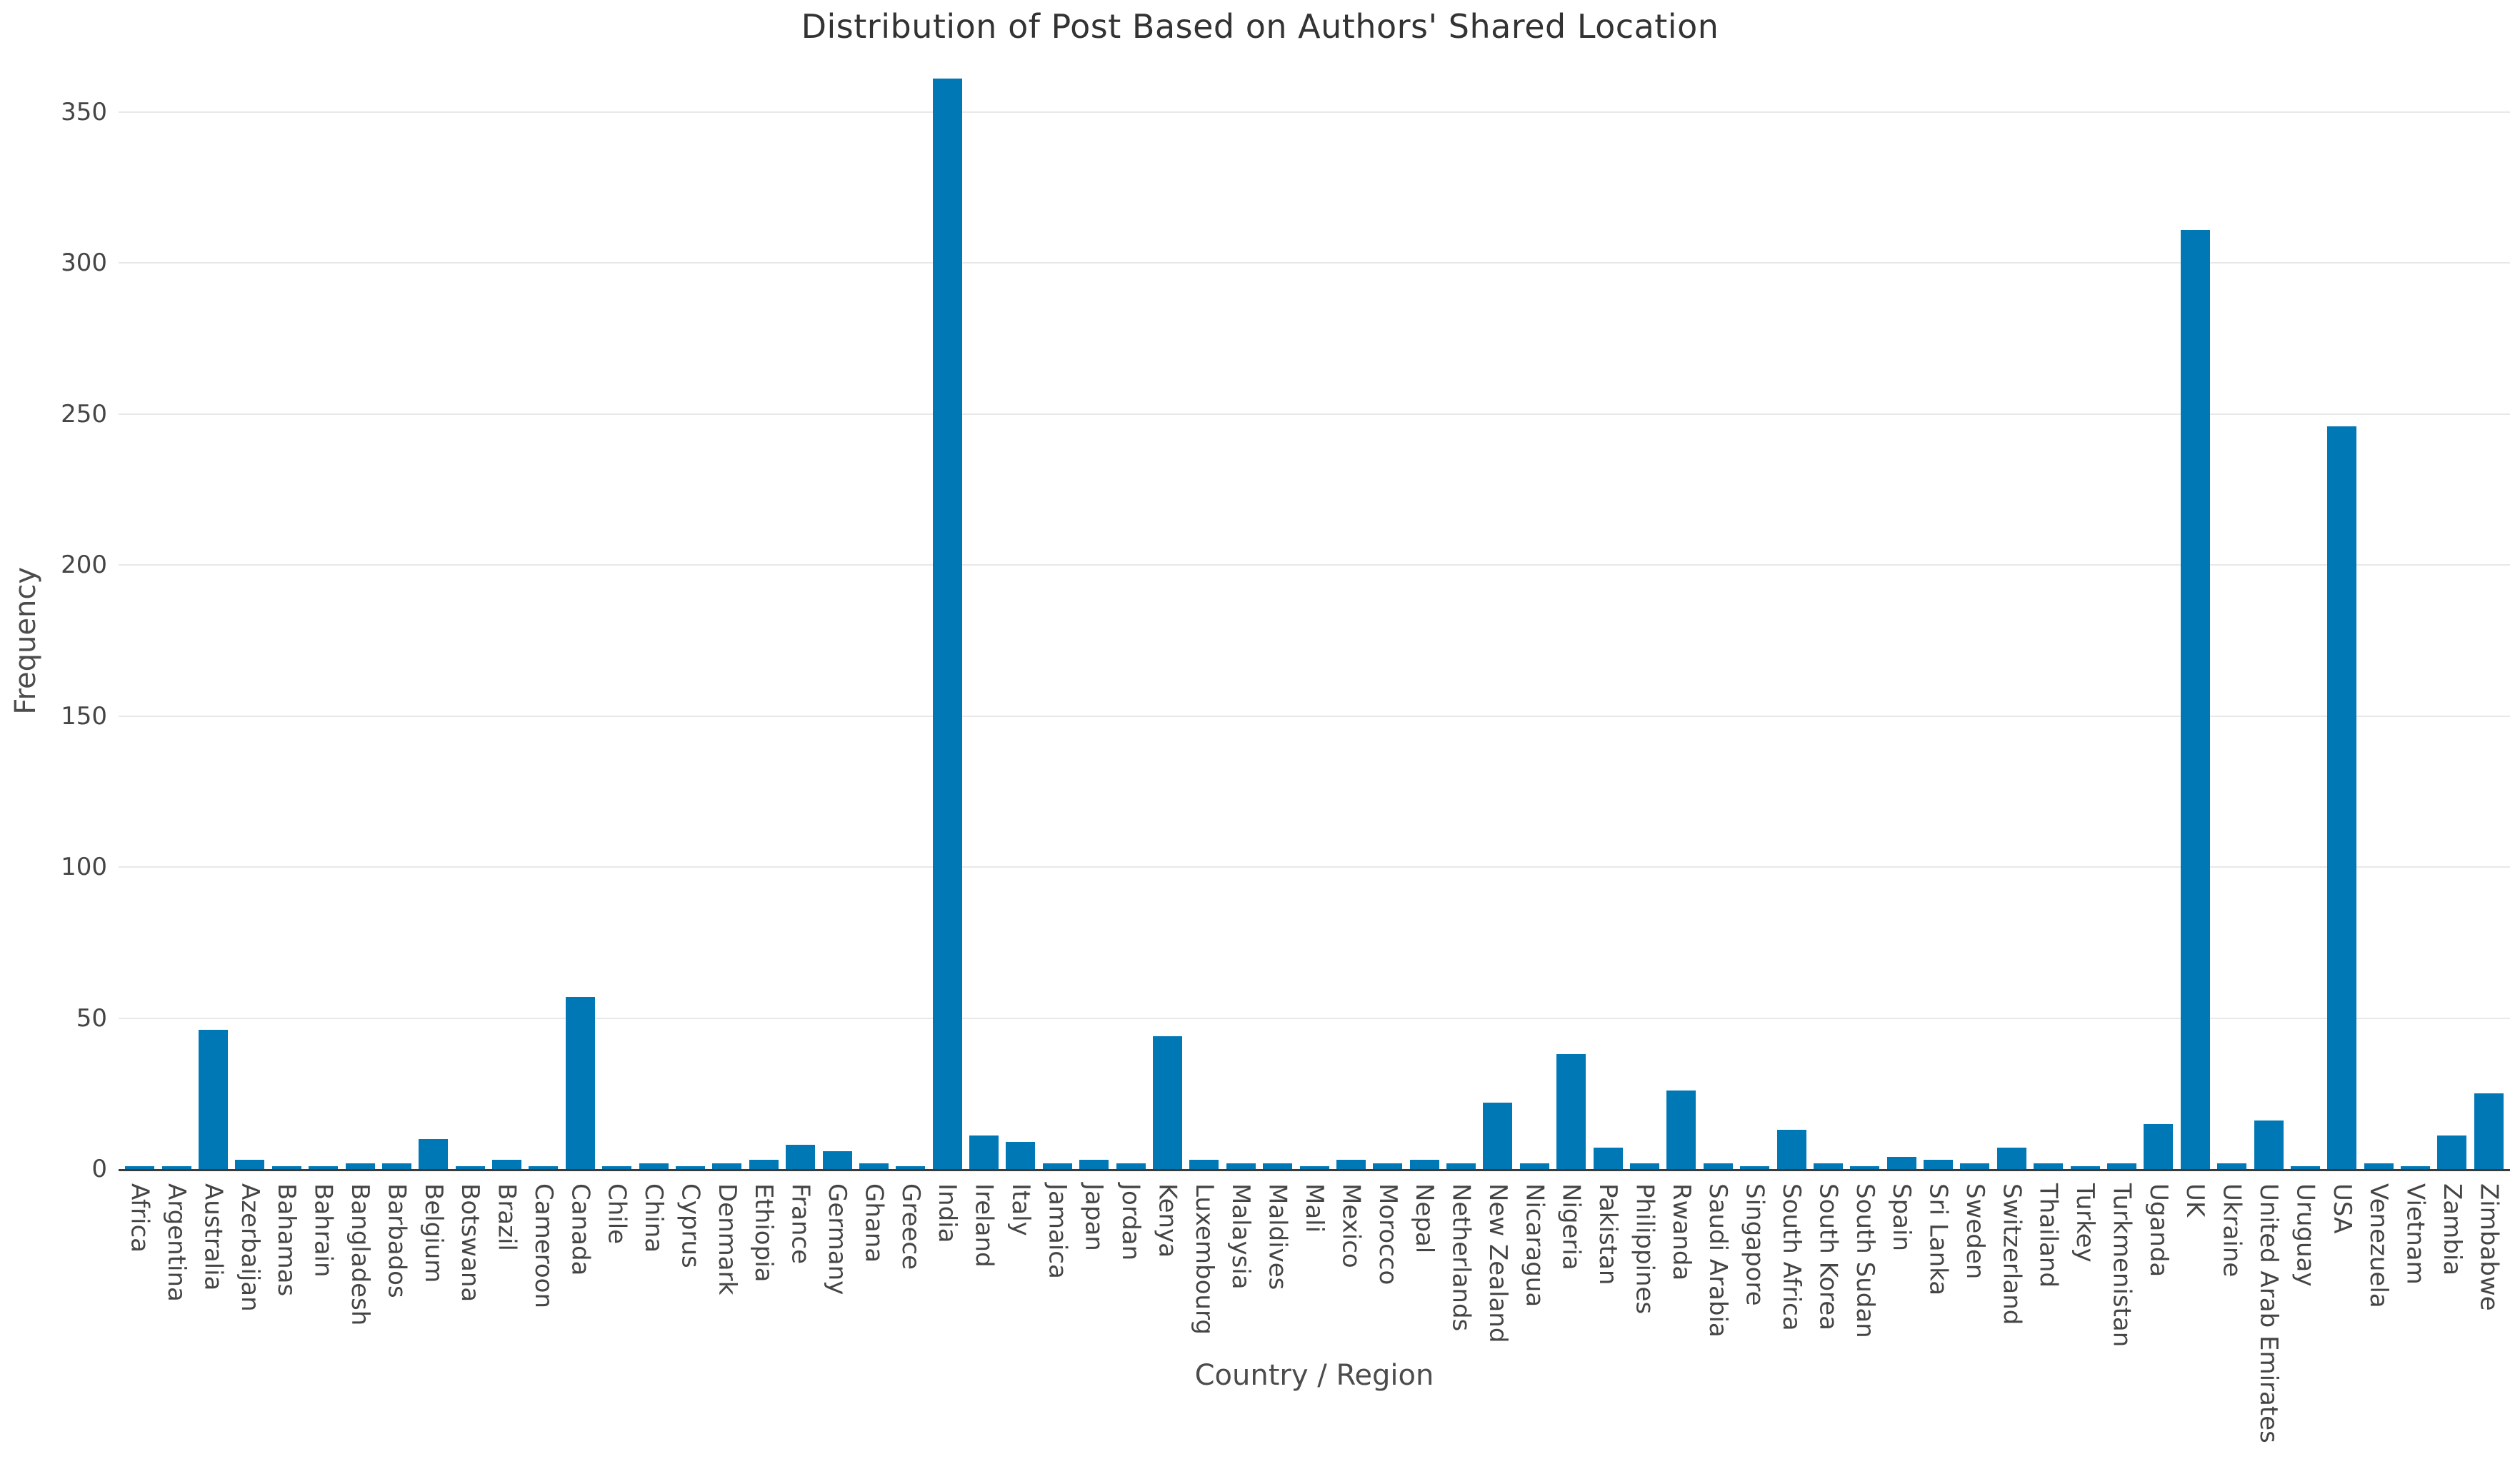  I want to click on y-axis-title: Frequency, so click(25, 640).